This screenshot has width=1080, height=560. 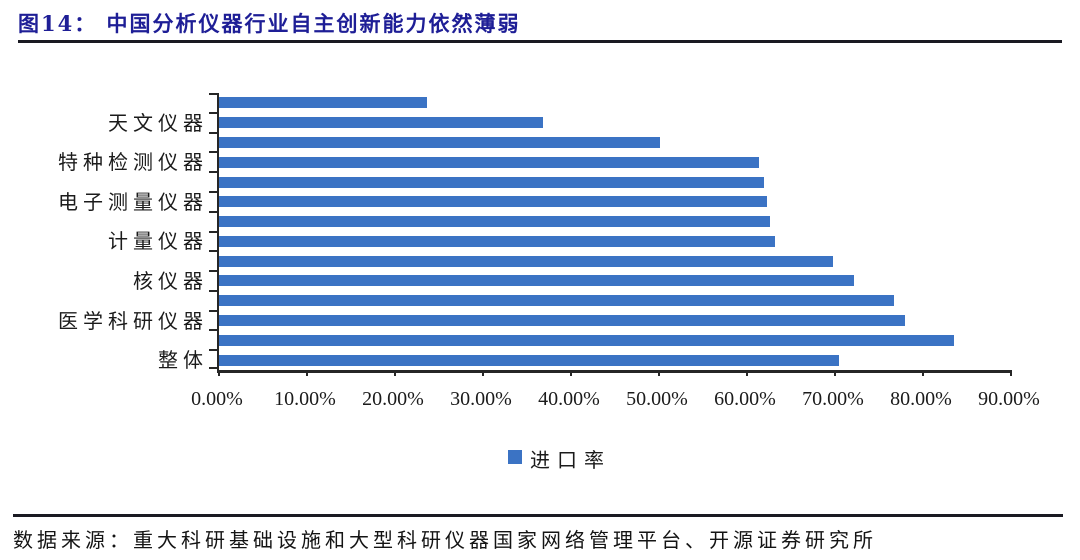 I want to click on x-axis-label-10.00%: 10.00%, so click(x=305, y=399).